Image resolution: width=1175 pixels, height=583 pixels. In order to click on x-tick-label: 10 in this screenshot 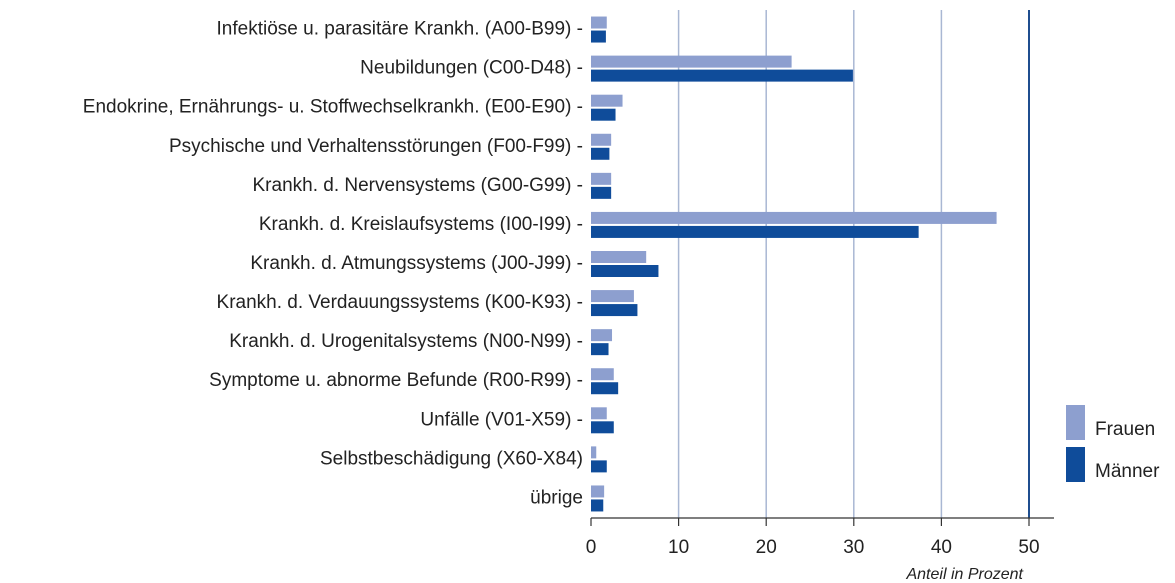, I will do `click(678, 547)`.